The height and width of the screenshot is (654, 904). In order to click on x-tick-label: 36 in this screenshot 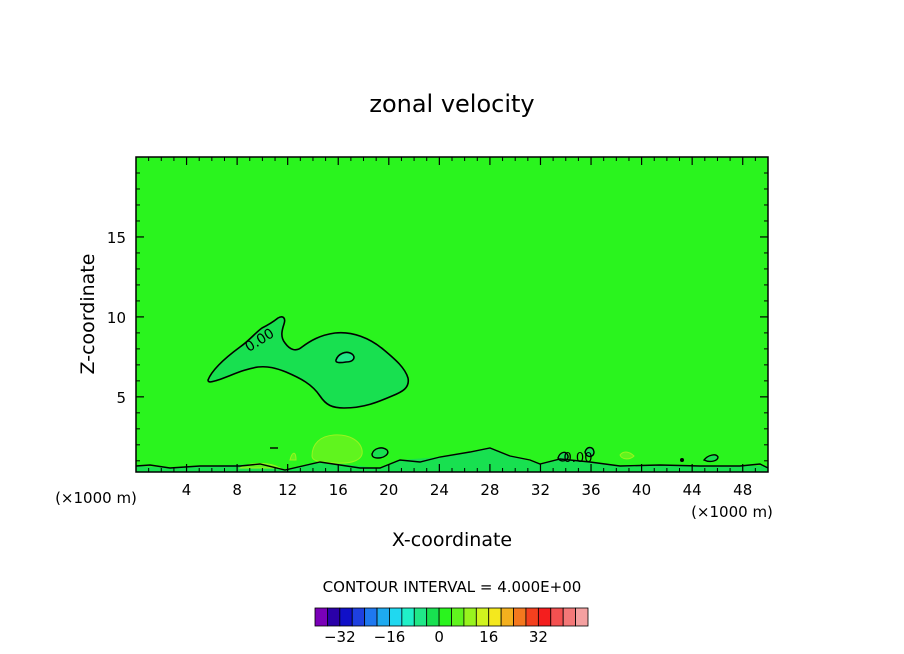, I will do `click(590, 490)`.